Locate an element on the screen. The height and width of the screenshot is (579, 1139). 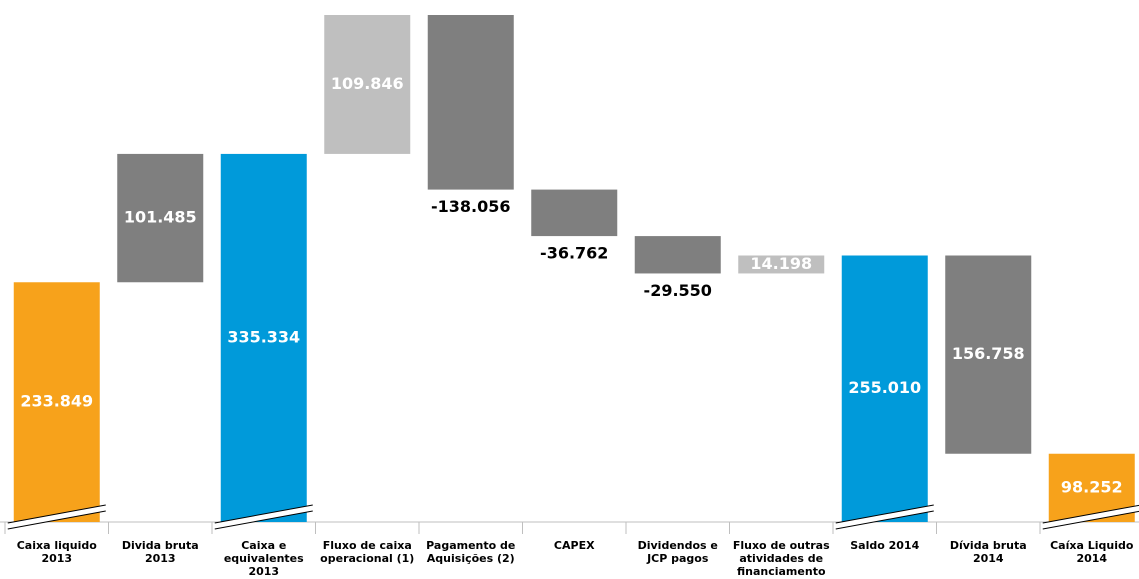
x-tick-label-line: Divida bruta is located at coordinates (160, 545).